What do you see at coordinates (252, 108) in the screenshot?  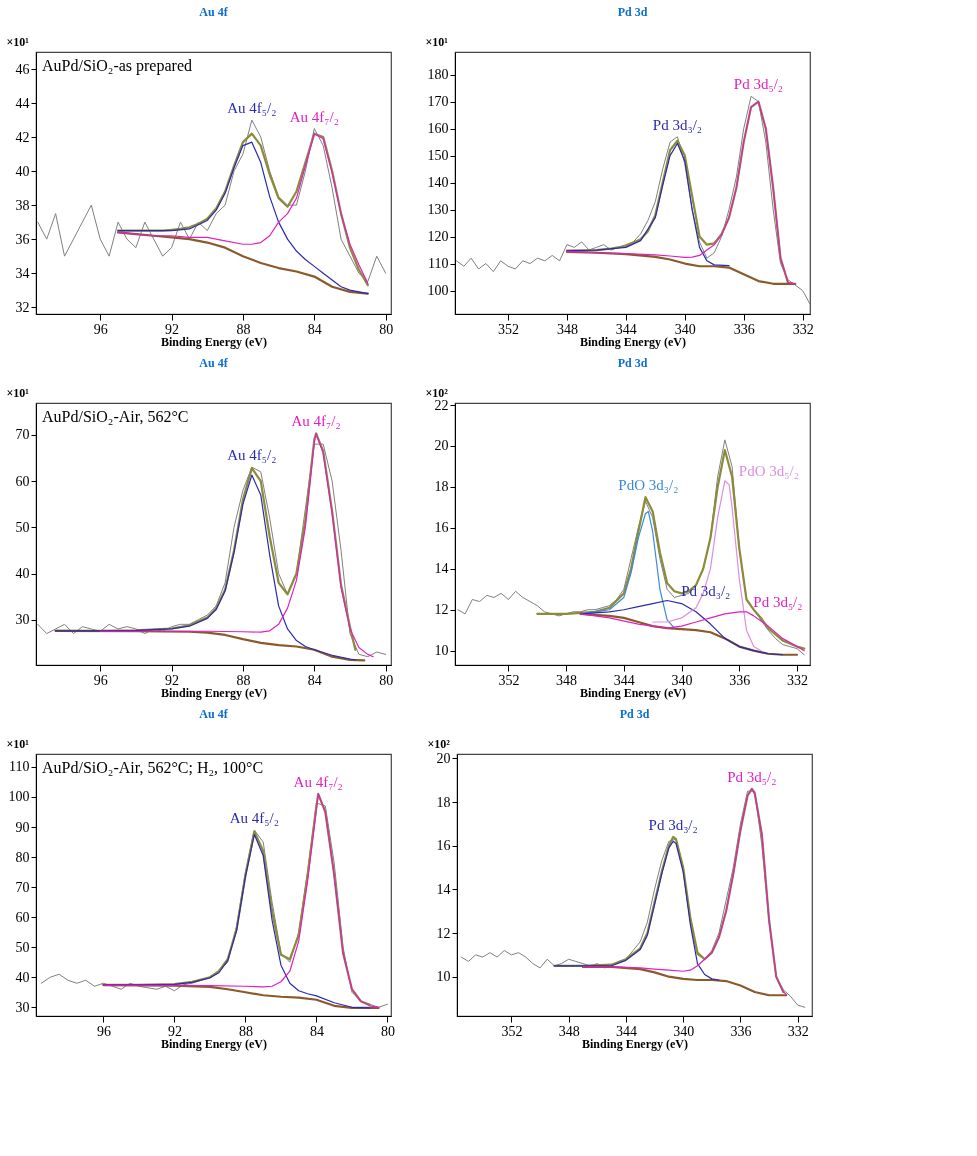 I see `text: Au 4f₅/₂` at bounding box center [252, 108].